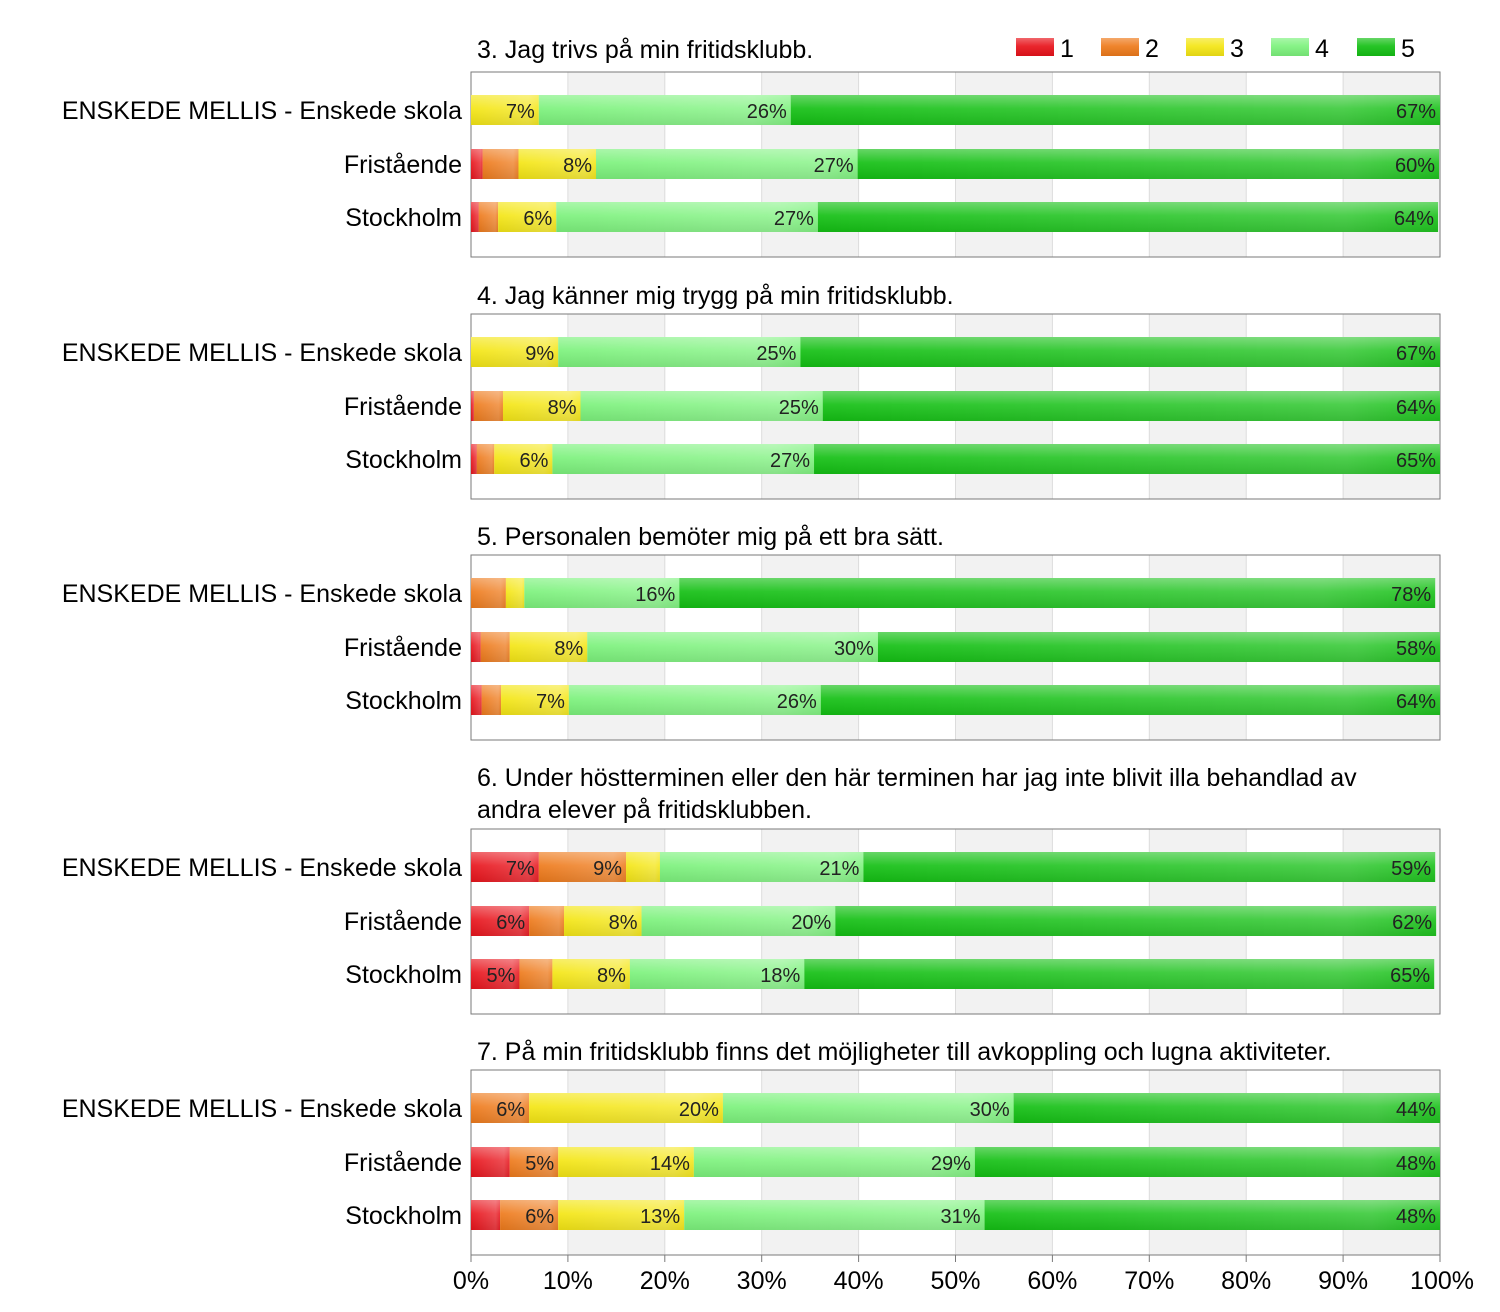 This screenshot has height=1312, width=1500. Describe the element at coordinates (1237, 49) in the screenshot. I see `legend-label: 3` at that location.